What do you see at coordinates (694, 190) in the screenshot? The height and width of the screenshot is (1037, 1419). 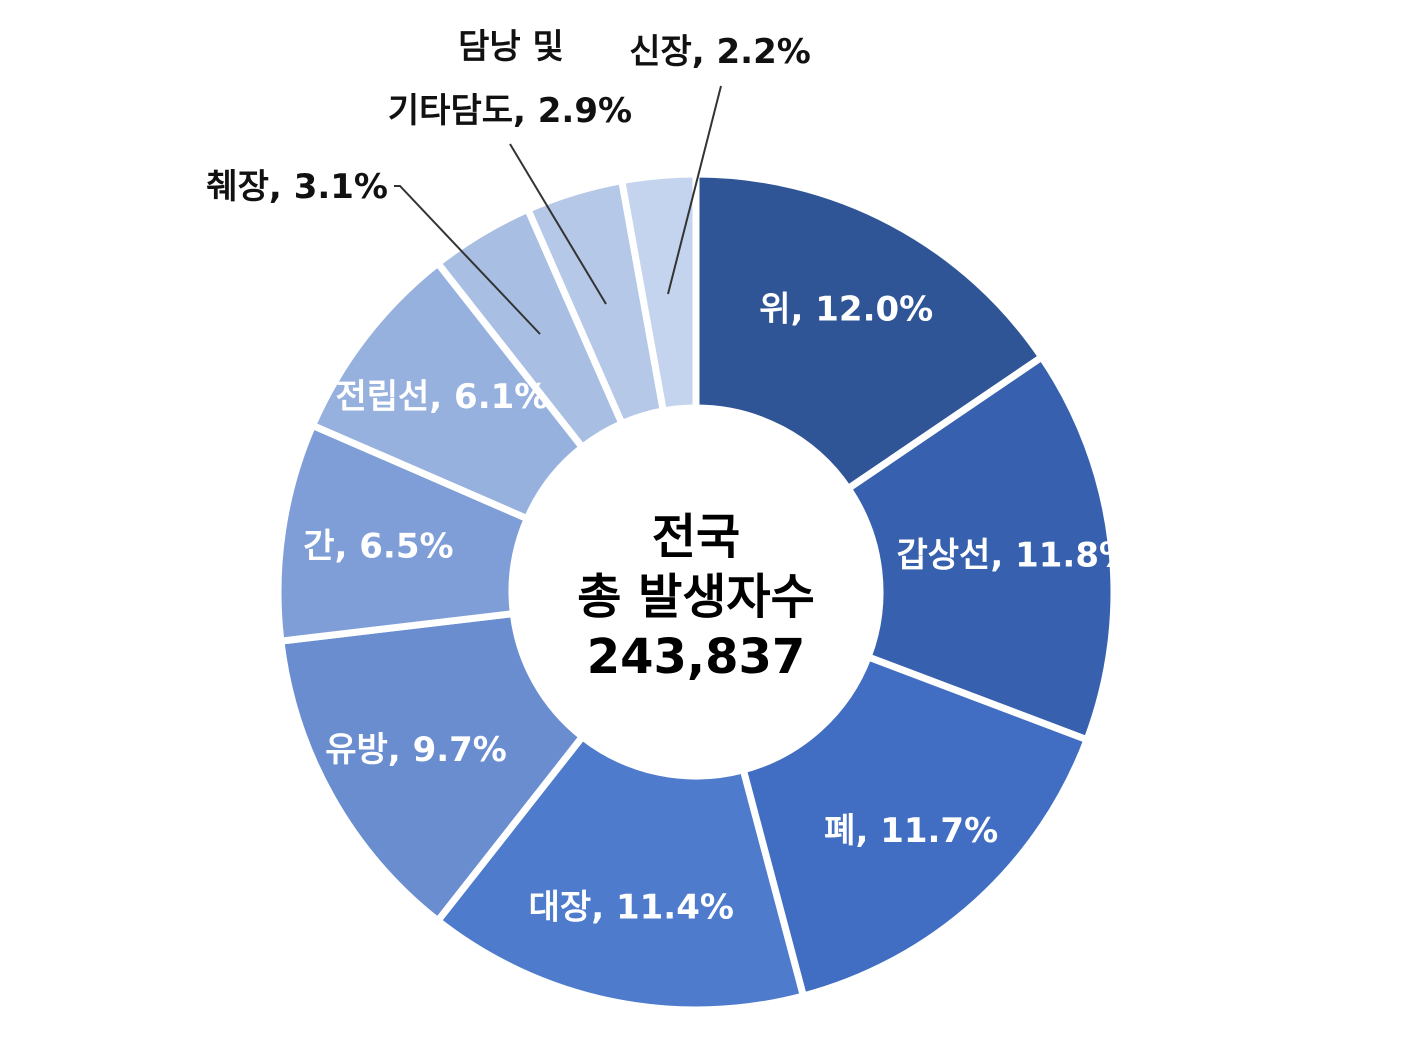 I see `leader-line-신장` at bounding box center [694, 190].